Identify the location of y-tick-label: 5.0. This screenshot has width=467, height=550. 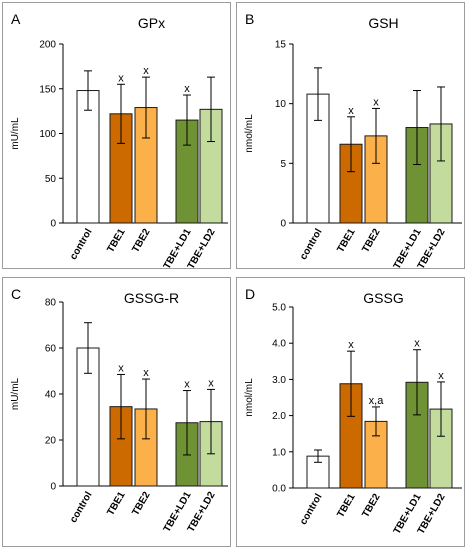
(279, 308).